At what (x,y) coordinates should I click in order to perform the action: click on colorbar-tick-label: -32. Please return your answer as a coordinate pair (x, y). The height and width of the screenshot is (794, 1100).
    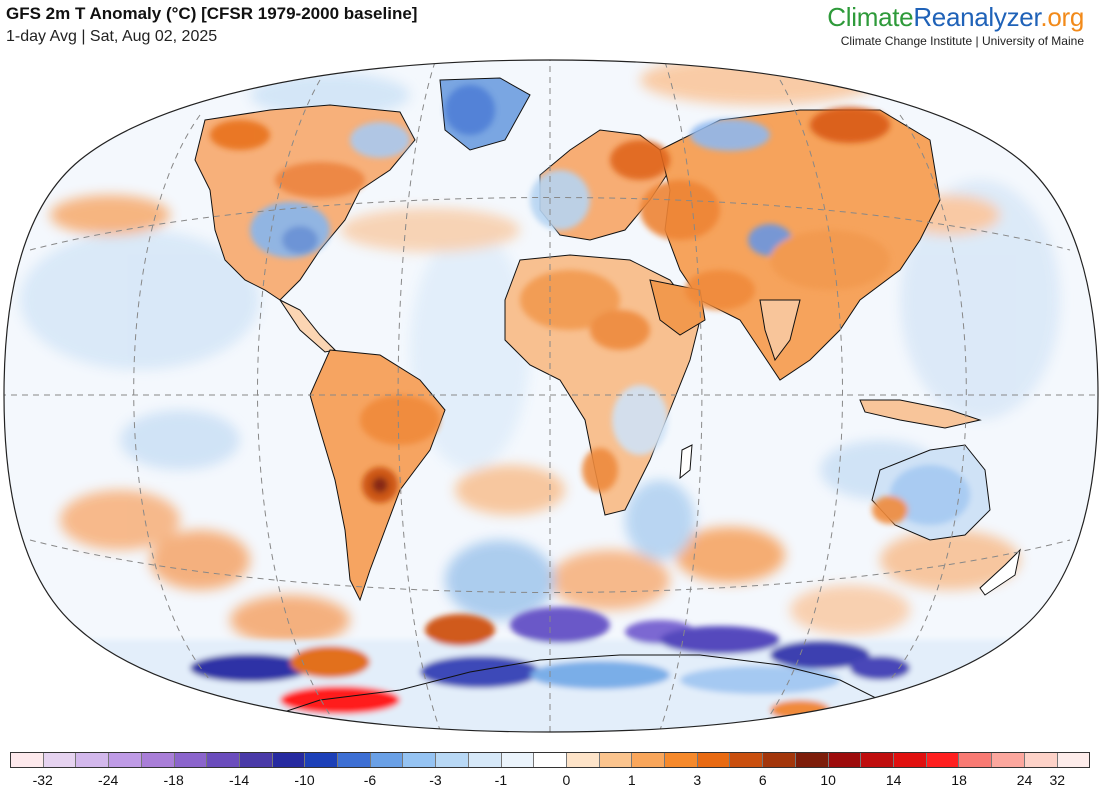
    Looking at the image, I should click on (42, 780).